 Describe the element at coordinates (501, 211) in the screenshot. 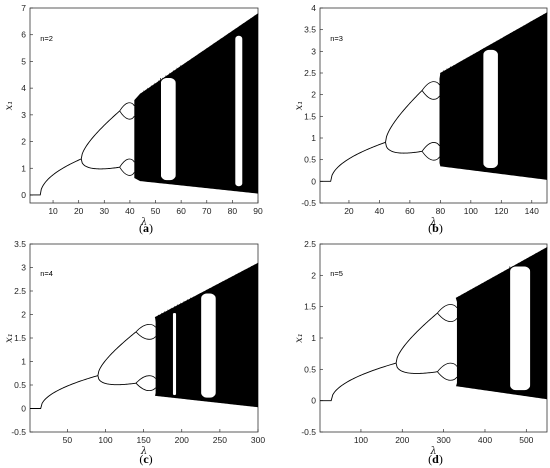

I see `x-tick-label: 120` at that location.